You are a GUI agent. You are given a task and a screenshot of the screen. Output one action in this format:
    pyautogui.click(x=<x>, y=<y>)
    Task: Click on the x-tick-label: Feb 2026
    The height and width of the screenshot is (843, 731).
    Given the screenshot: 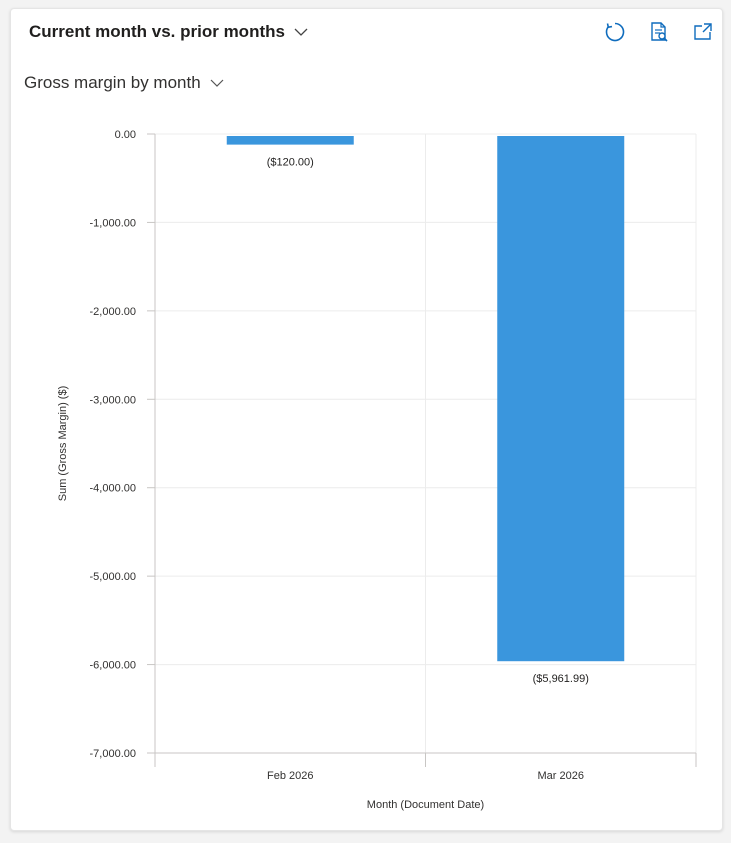 What is the action you would take?
    pyautogui.click(x=290, y=776)
    